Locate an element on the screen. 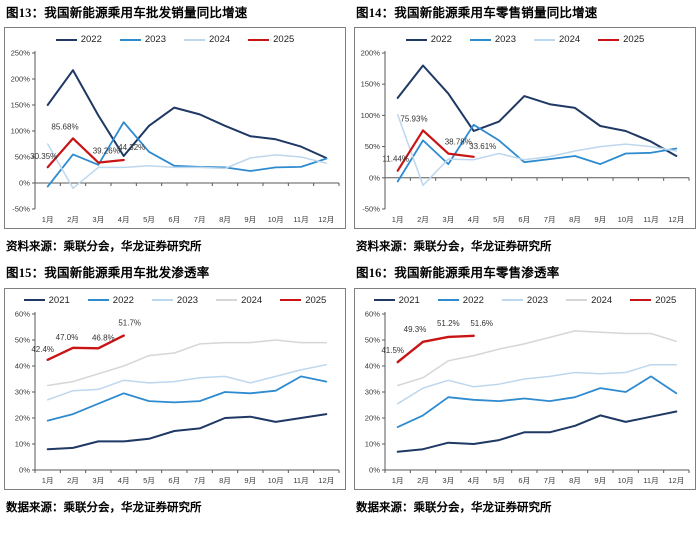 Image resolution: width=700 pixels, height=544 pixels. figure-15-legend: 2021 2022 2023 2024 2025 is located at coordinates (175, 300).